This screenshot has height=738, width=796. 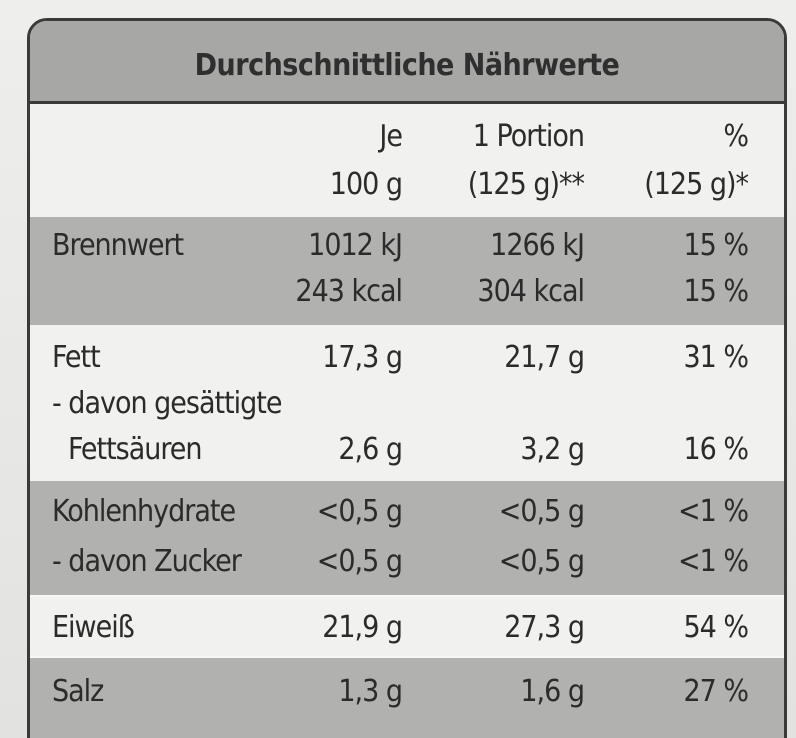 I want to click on title-bar: Durchschnittliche Nährwerte, so click(x=407, y=62).